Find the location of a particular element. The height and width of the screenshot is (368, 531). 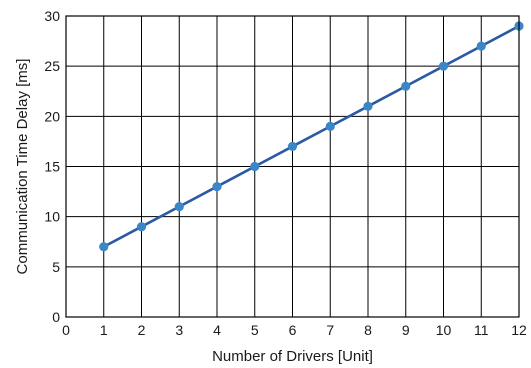

y-tick-labels: 0 5 10 15 20 25 30 is located at coordinates (52, 166).